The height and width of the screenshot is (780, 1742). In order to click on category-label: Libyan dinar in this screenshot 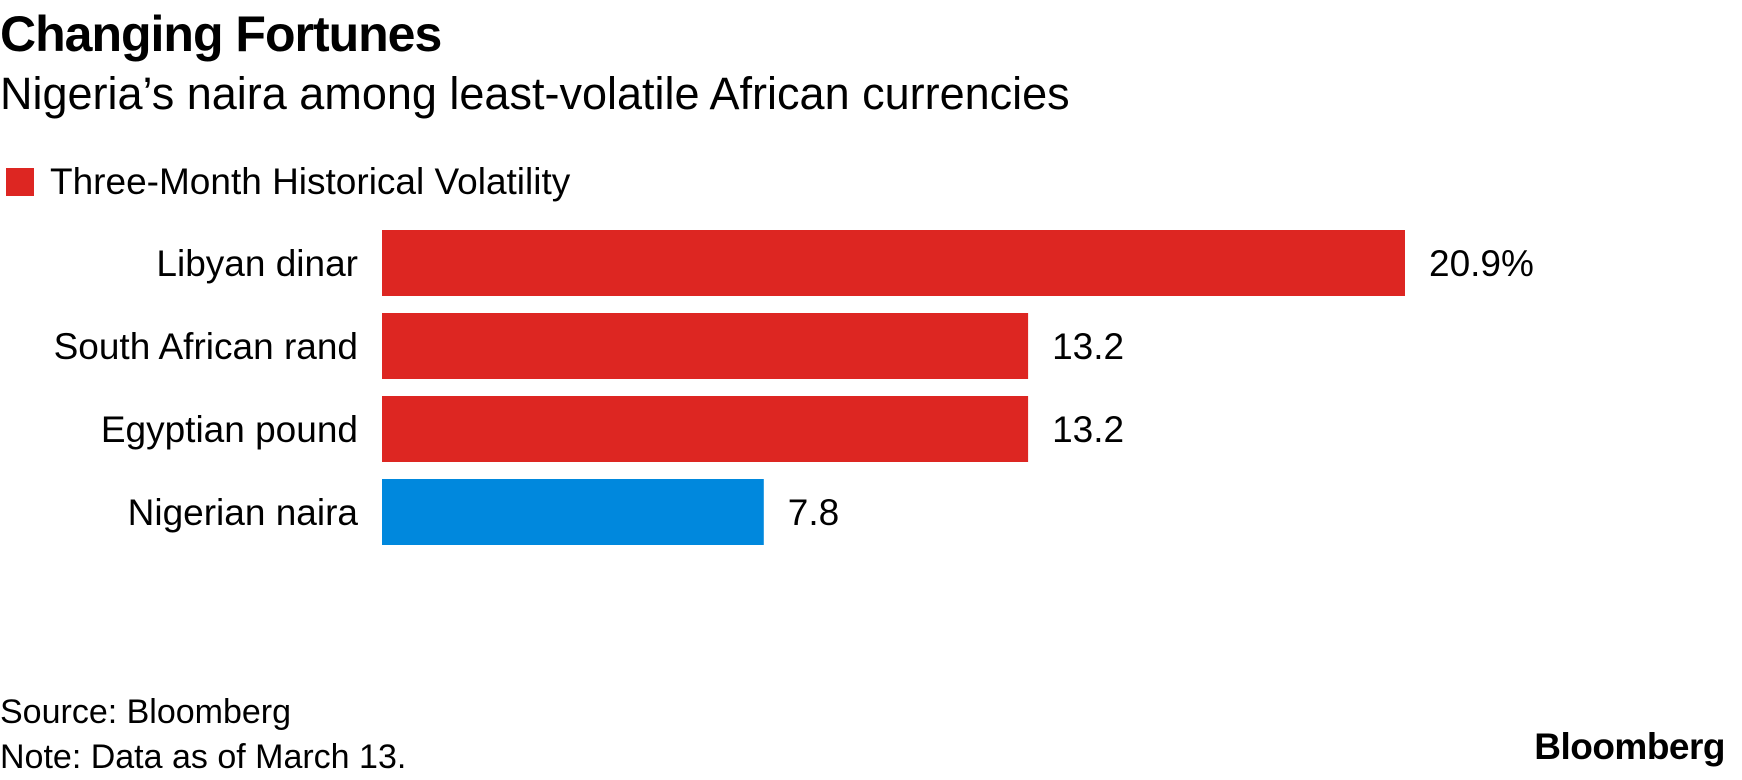, I will do `click(257, 263)`.